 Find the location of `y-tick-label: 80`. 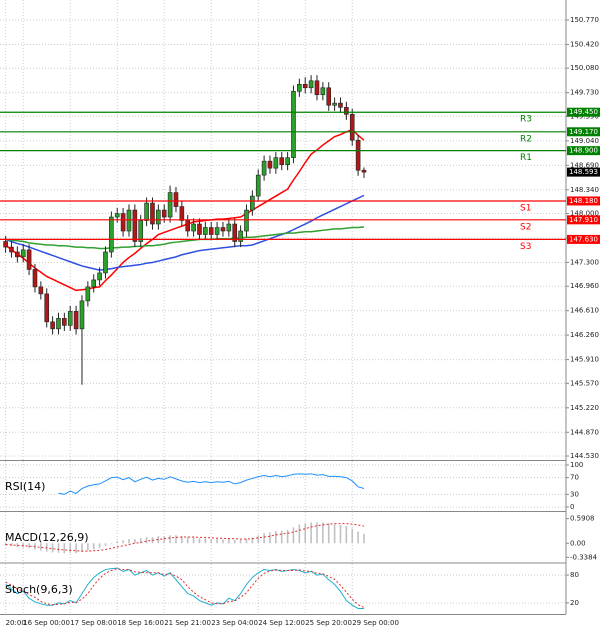

y-tick-label: 80 is located at coordinates (574, 575).